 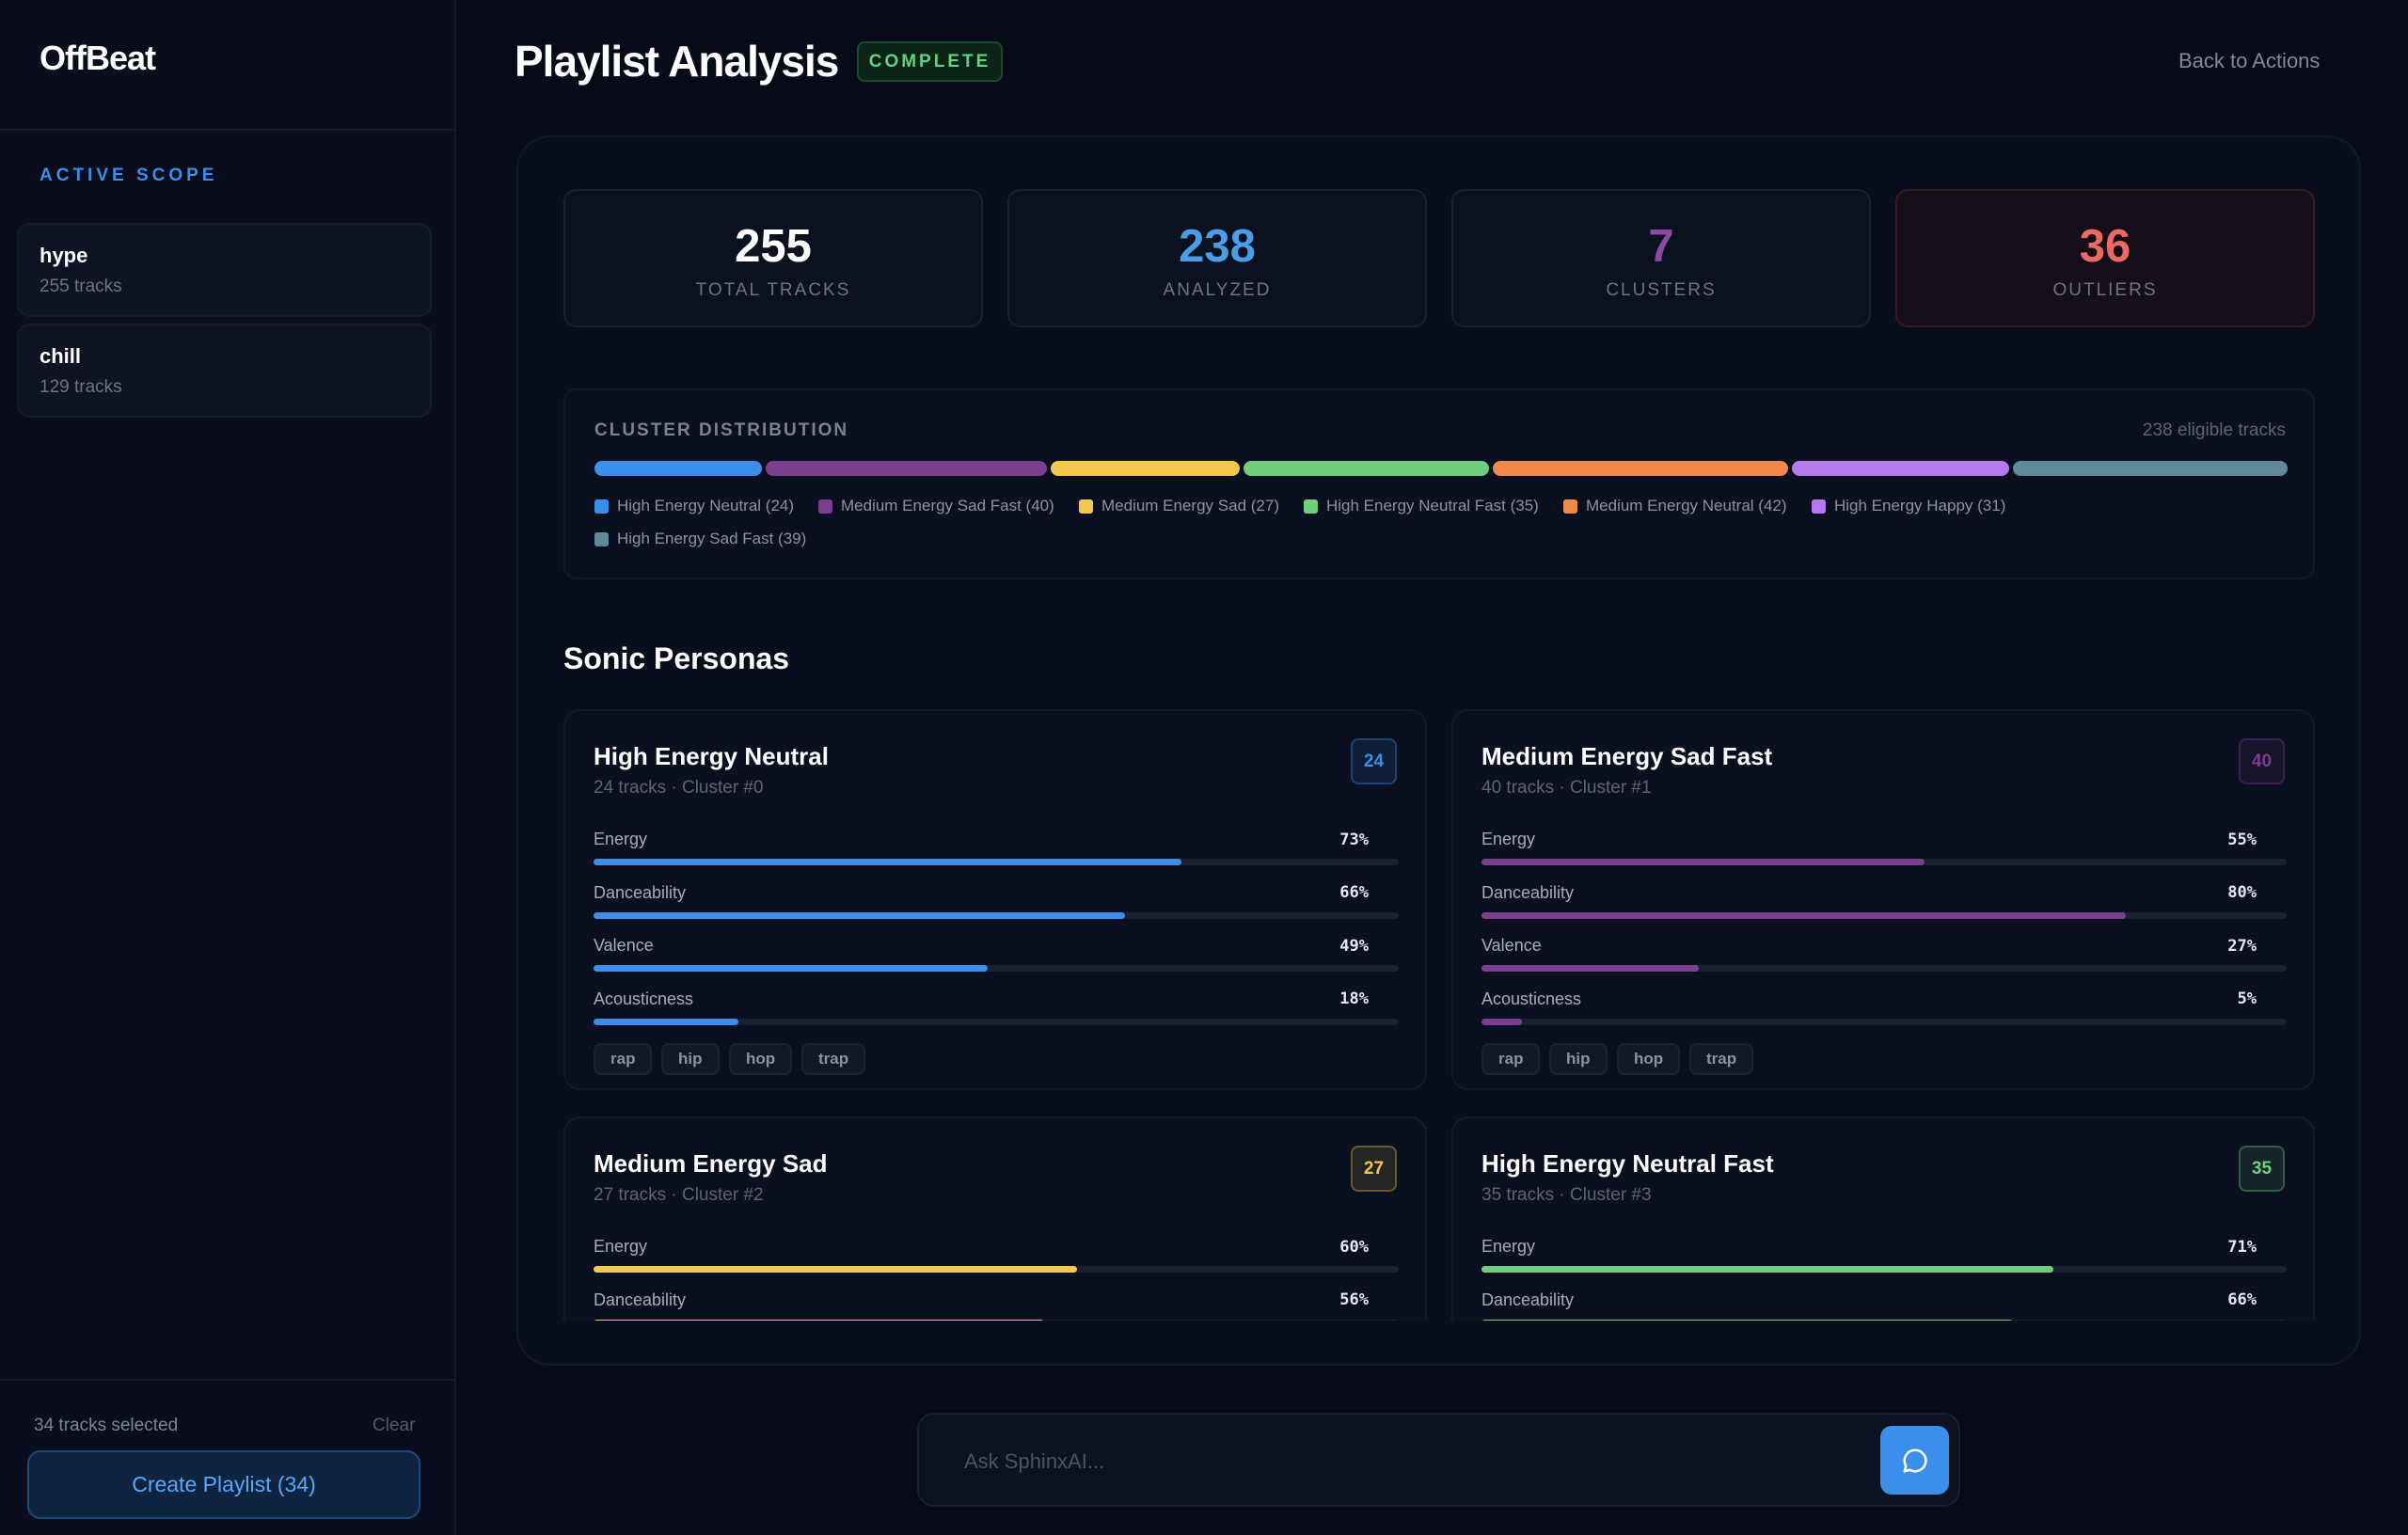 What do you see at coordinates (679, 1194) in the screenshot?
I see `persona-subtitle: 27 tracks · Cluster #2` at bounding box center [679, 1194].